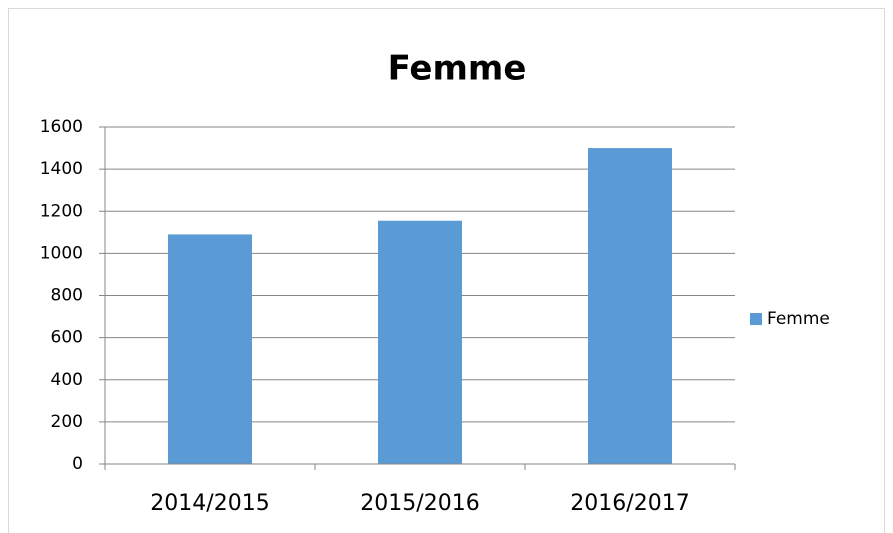 Image resolution: width=893 pixels, height=533 pixels. I want to click on y-tick-label: 1200, so click(61, 211).